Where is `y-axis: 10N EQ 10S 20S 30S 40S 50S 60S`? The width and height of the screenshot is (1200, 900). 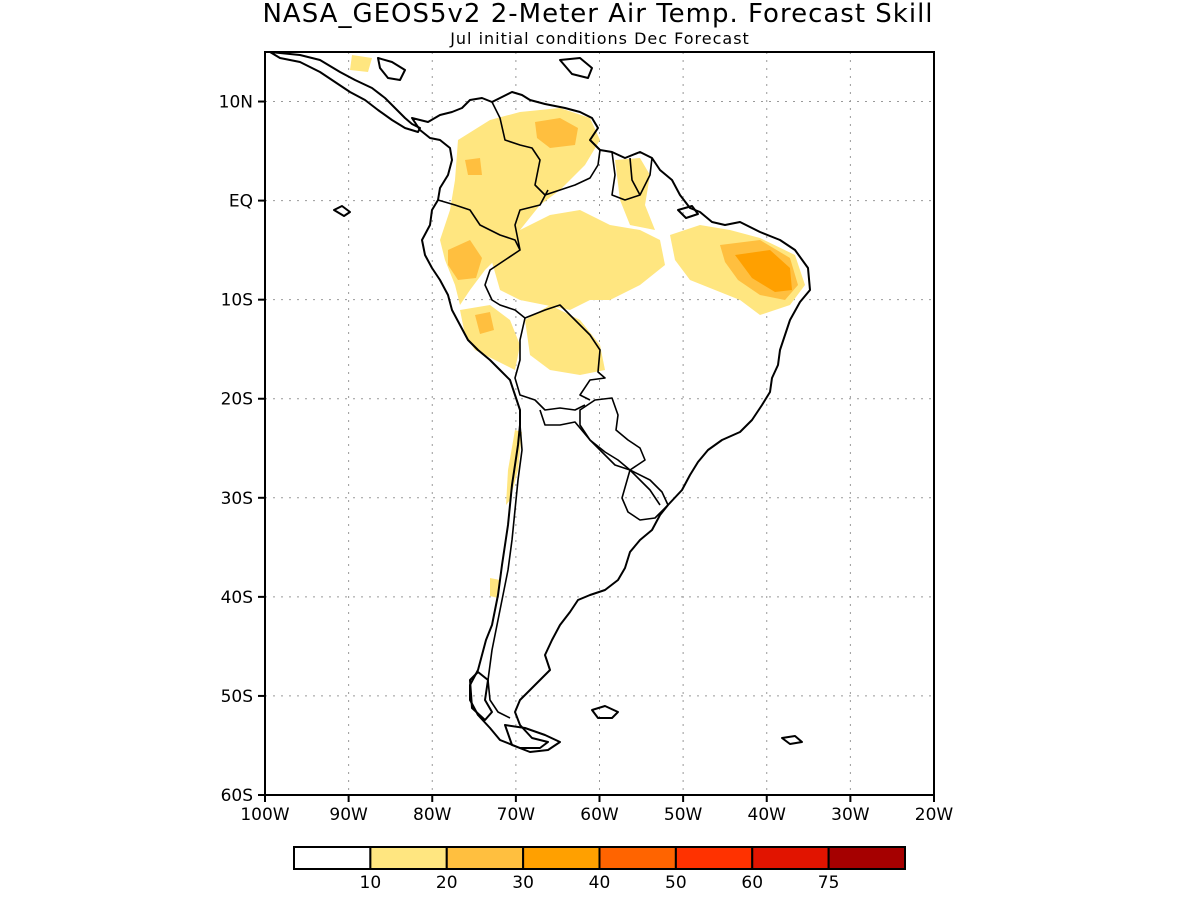
y-axis: 10N EQ 10S 20S 30S 40S 50S 60S is located at coordinates (242, 449).